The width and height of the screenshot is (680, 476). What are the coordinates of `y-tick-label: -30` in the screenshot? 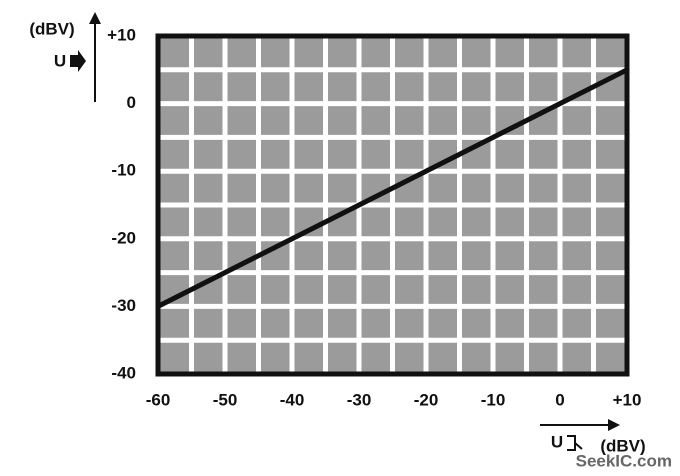 It's located at (123, 305).